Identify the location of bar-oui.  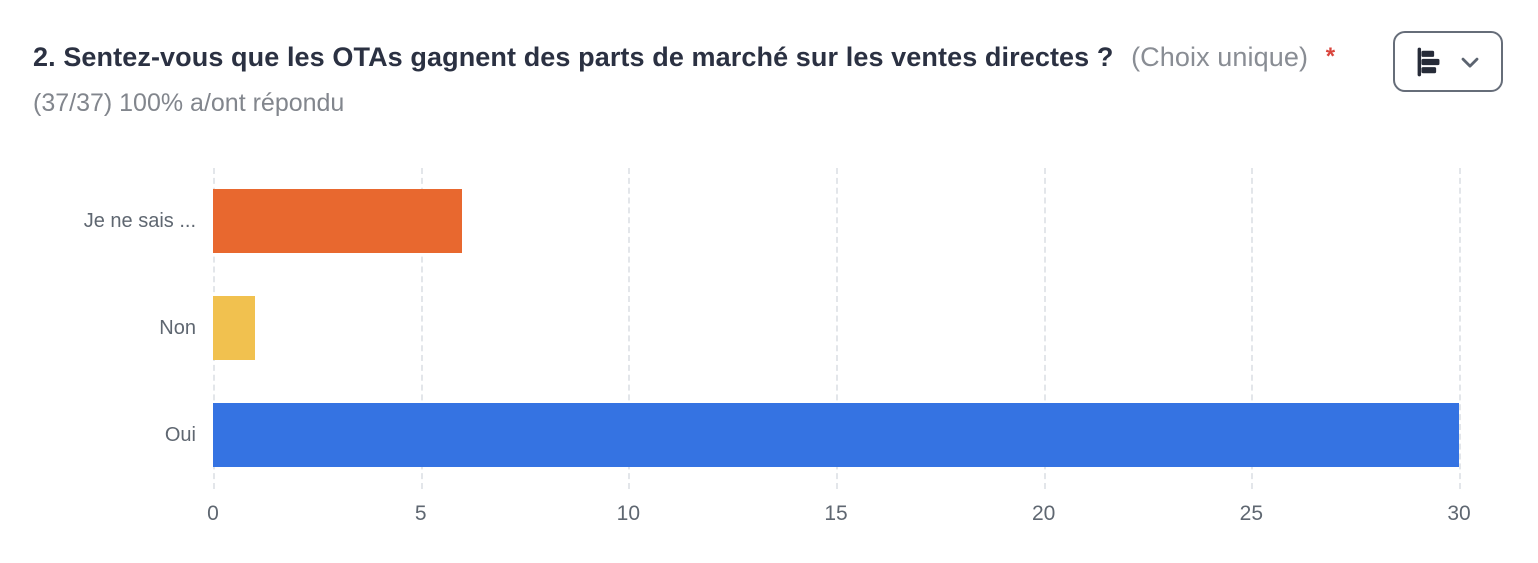
(836, 435).